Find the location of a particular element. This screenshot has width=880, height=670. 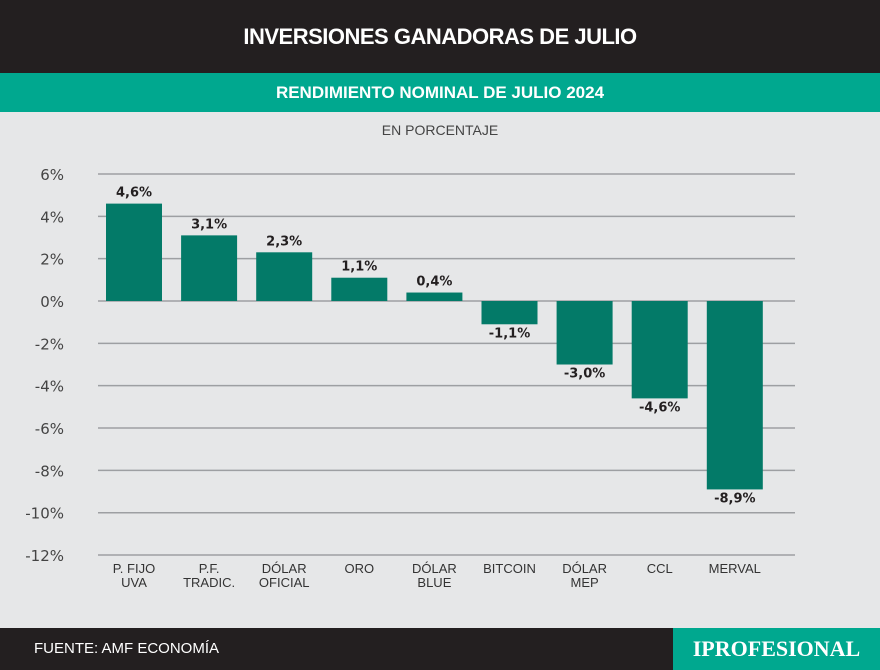

data-label: -4,6% is located at coordinates (659, 407).